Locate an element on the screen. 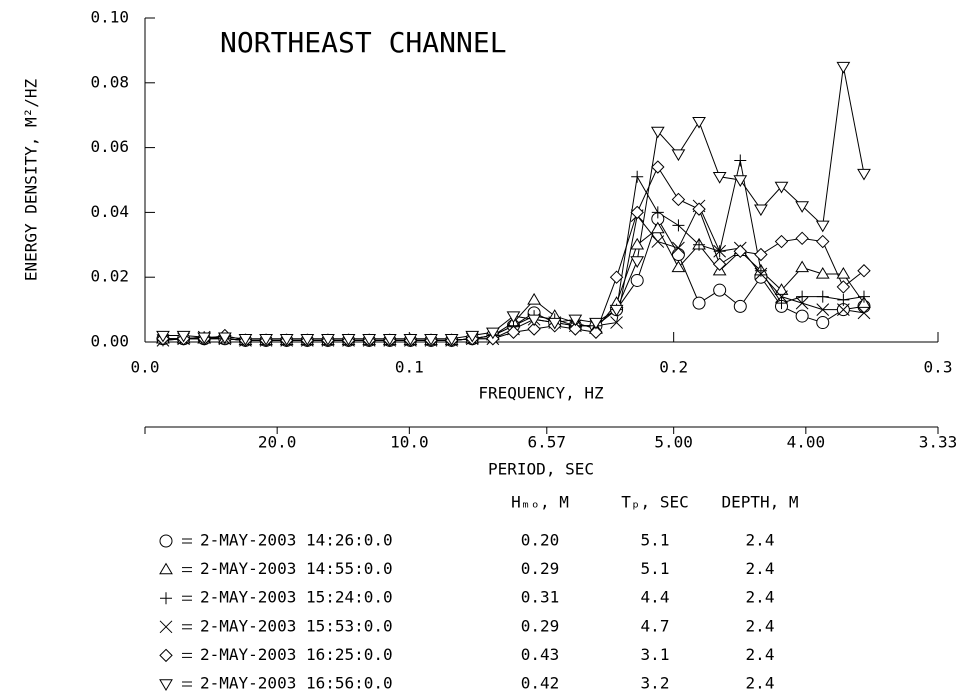 The image size is (965, 698). y-tick-label: 0.00 is located at coordinates (109, 341).